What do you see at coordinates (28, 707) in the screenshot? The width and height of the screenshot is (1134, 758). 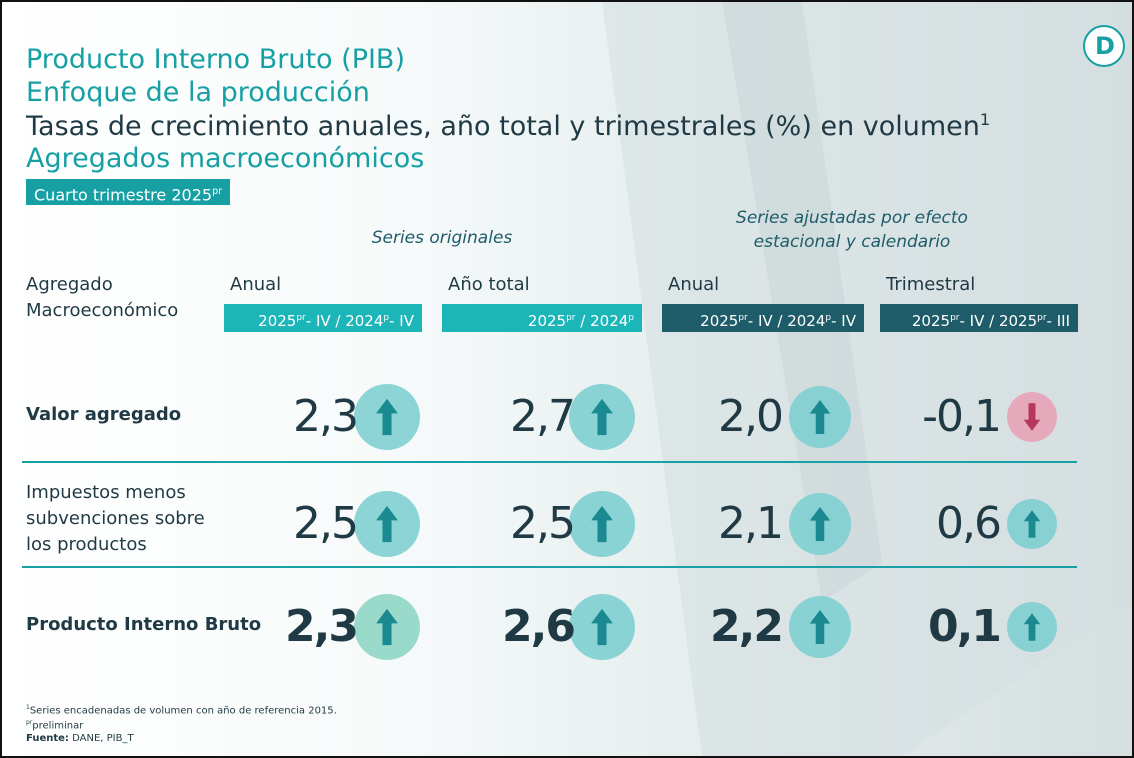 I see `footnote-sup: 1` at bounding box center [28, 707].